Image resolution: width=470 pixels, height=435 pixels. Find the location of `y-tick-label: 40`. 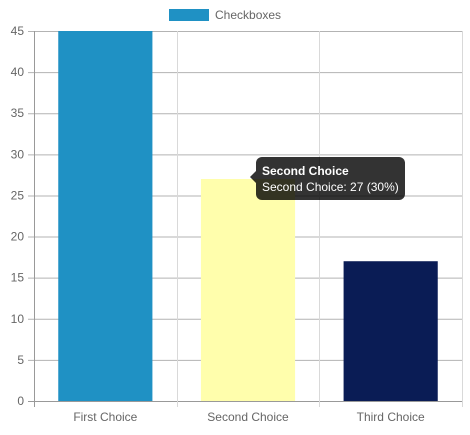

y-tick-label: 40 is located at coordinates (18, 72).